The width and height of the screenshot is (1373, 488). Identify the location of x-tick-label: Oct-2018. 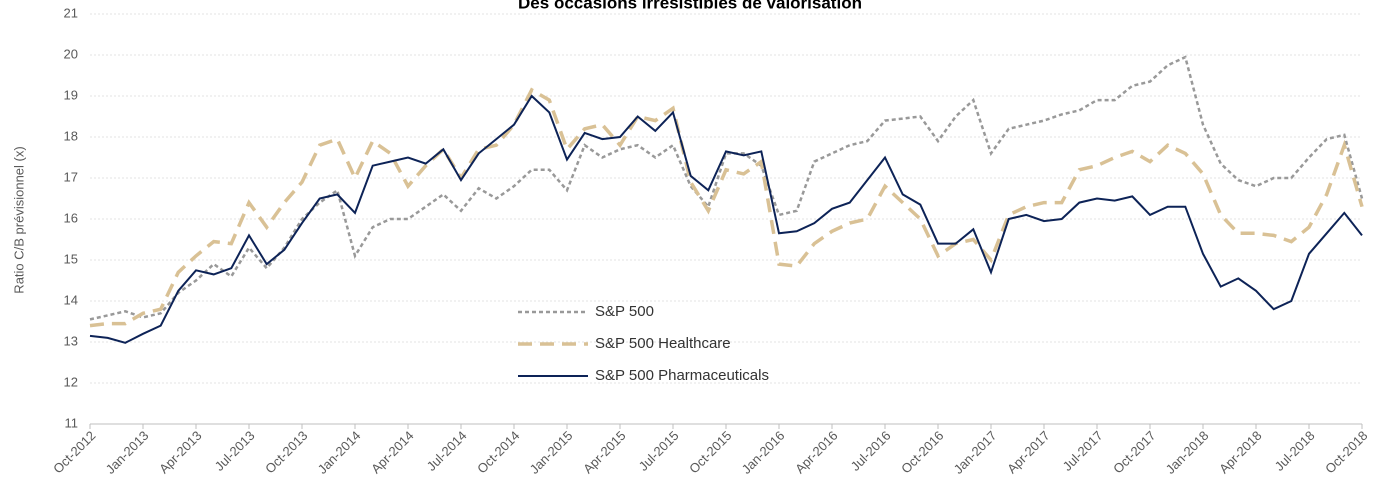
(1346, 452).